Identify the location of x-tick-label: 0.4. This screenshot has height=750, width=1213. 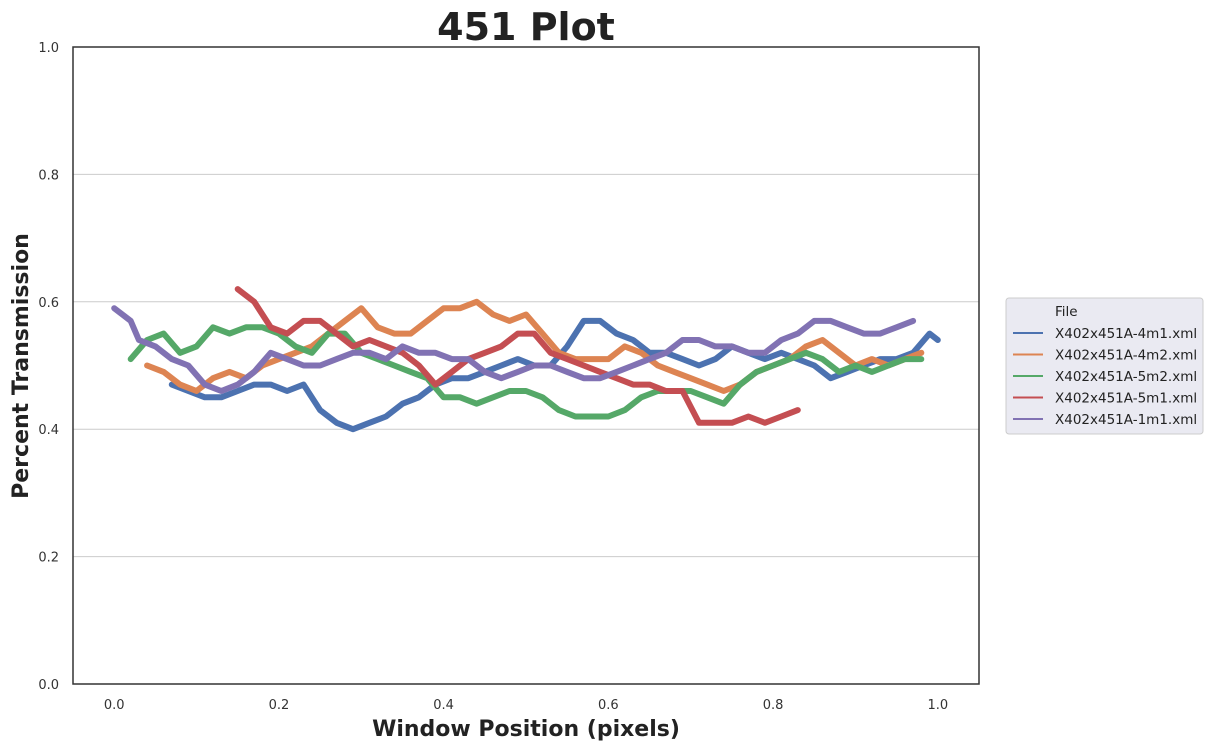
(443, 705).